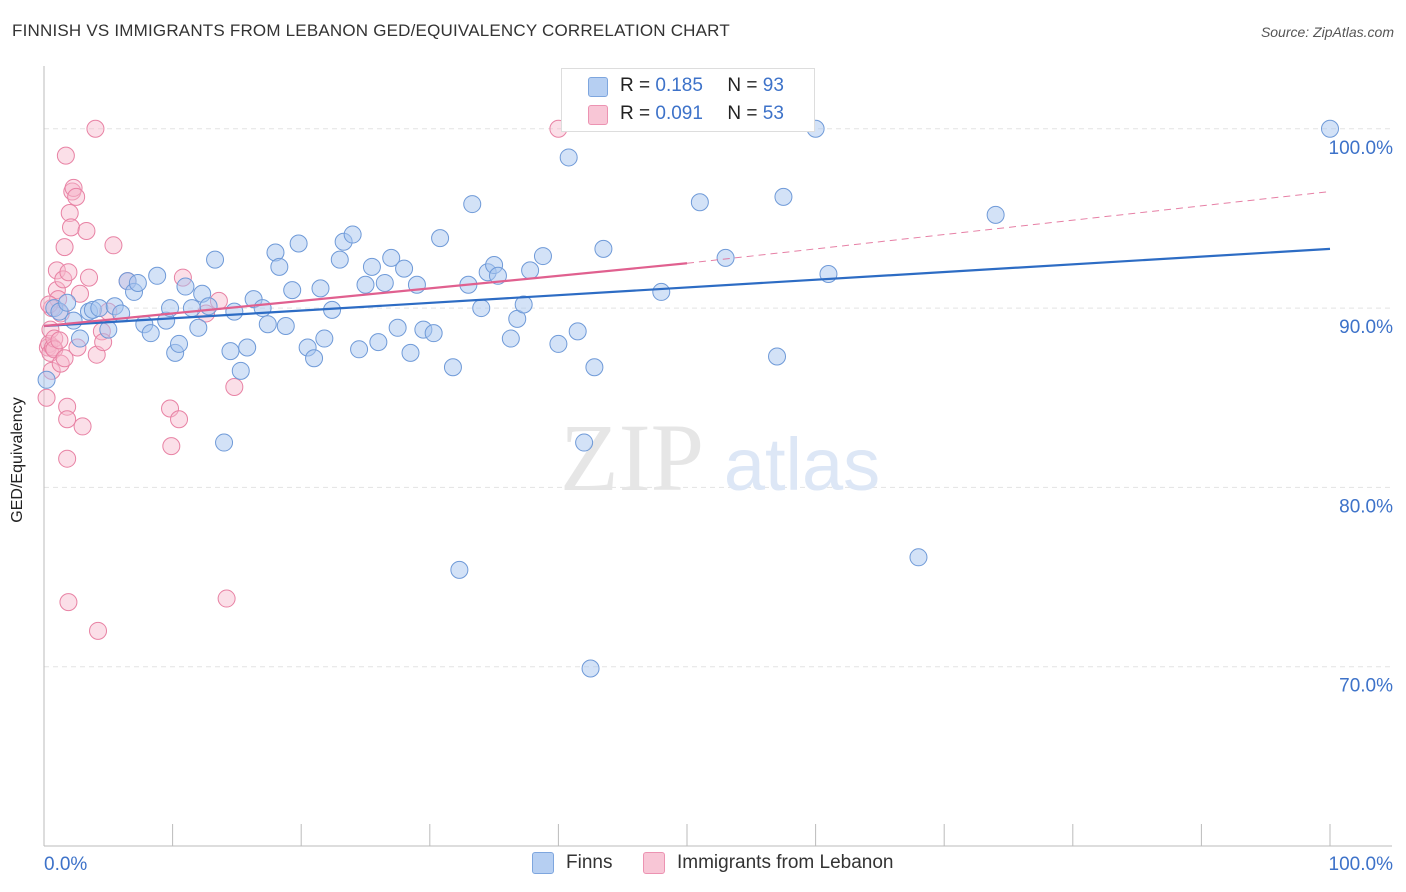 The image size is (1406, 892). I want to click on series-legend: Finns Immigrants from Lebanon, so click(703, 864).